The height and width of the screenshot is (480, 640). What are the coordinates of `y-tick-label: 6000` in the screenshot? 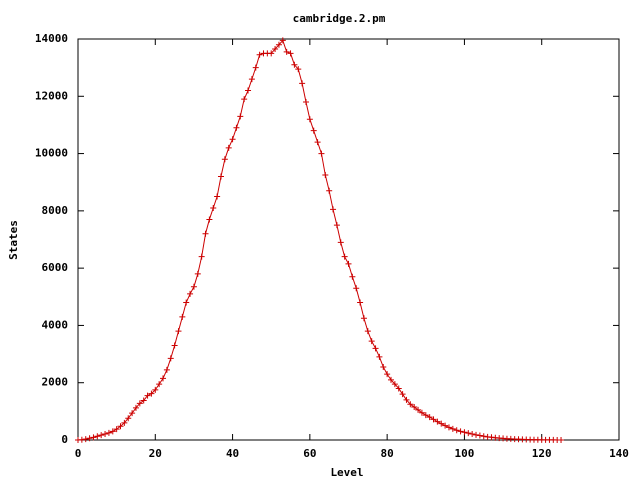 It's located at (55, 267).